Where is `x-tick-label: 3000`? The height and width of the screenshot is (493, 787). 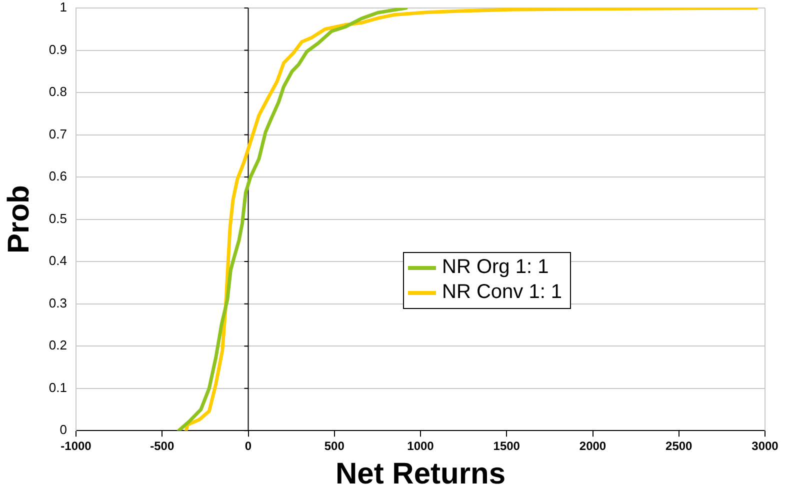 x-tick-label: 3000 is located at coordinates (765, 446).